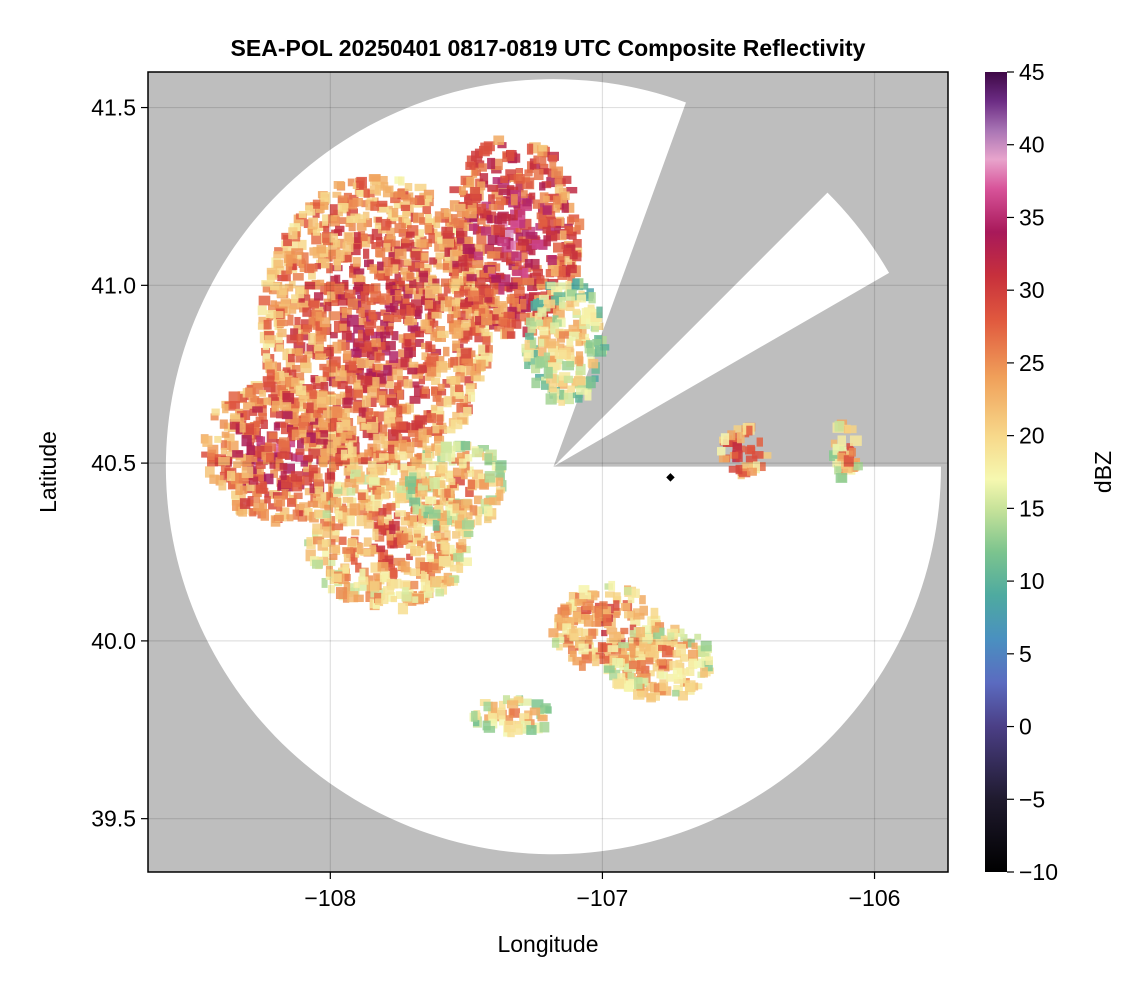 The image size is (1146, 990). I want to click on colorbar-tick-label: 35, so click(1032, 217).